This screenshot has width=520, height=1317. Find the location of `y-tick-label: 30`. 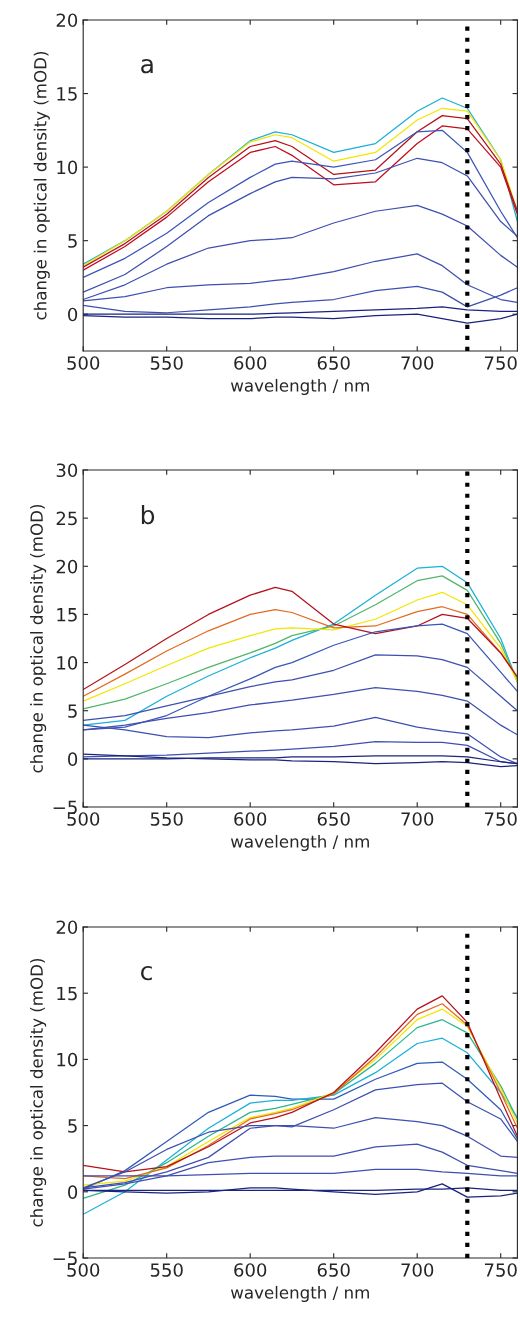

y-tick-label: 30 is located at coordinates (67, 470).